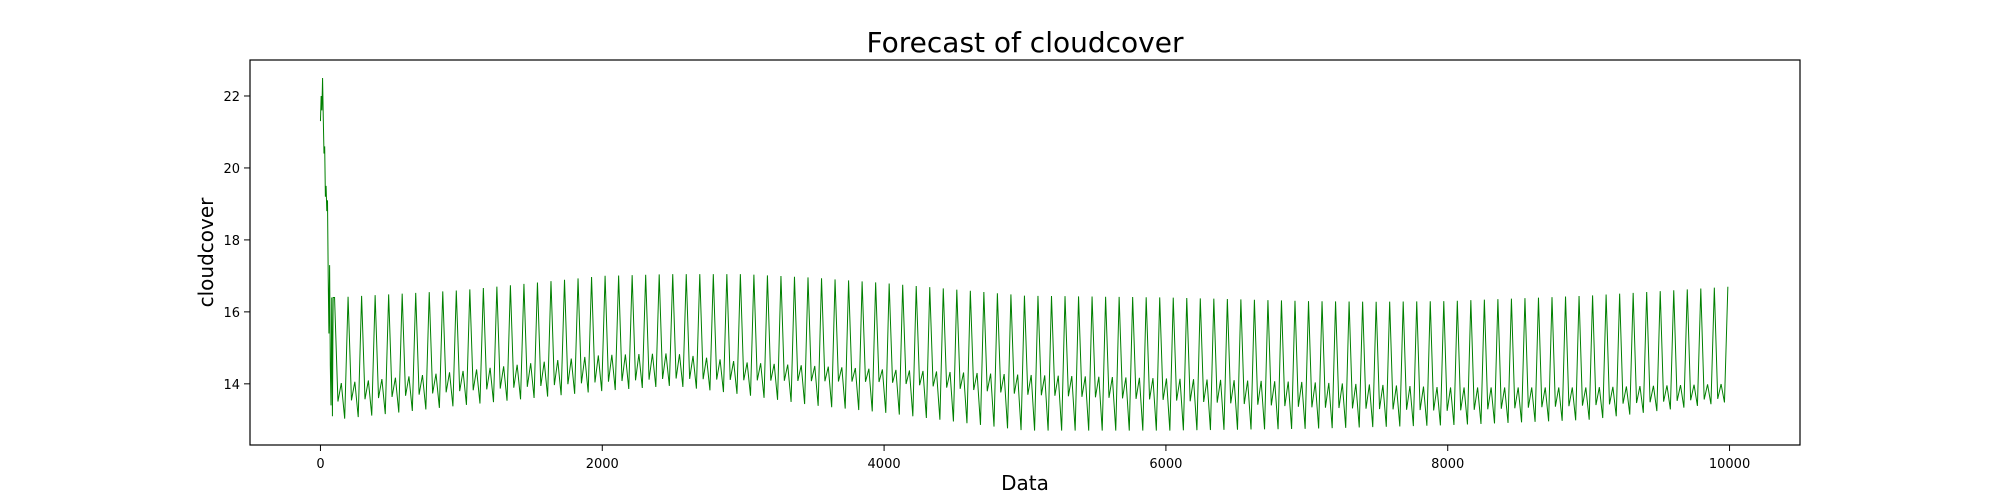 The width and height of the screenshot is (2000, 500). Describe the element at coordinates (231, 169) in the screenshot. I see `y-tick-label: 20` at that location.